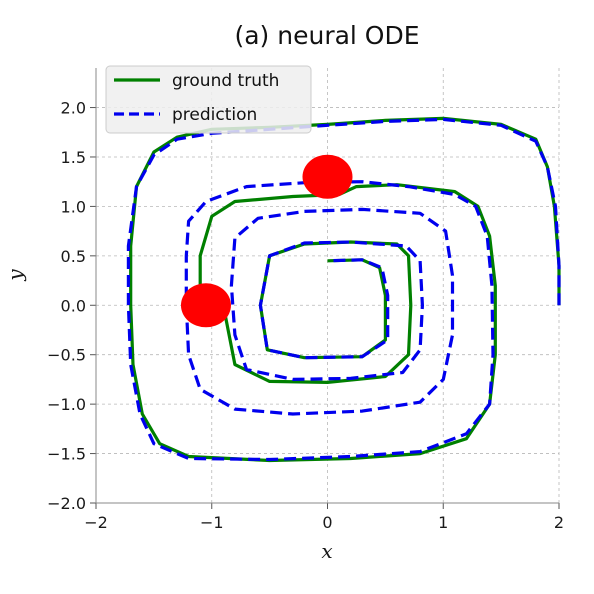 This screenshot has width=594, height=594. Describe the element at coordinates (73, 157) in the screenshot. I see `y-tick-label: 1.5` at that location.